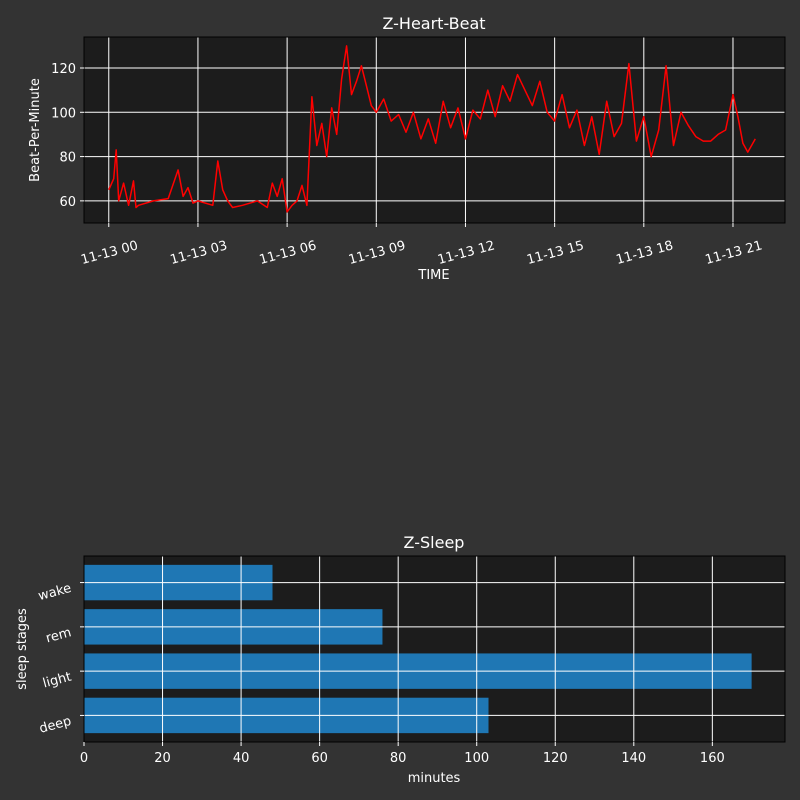 The width and height of the screenshot is (800, 800). What do you see at coordinates (319, 758) in the screenshot?
I see `sleep-x-tick-label: 60` at bounding box center [319, 758].